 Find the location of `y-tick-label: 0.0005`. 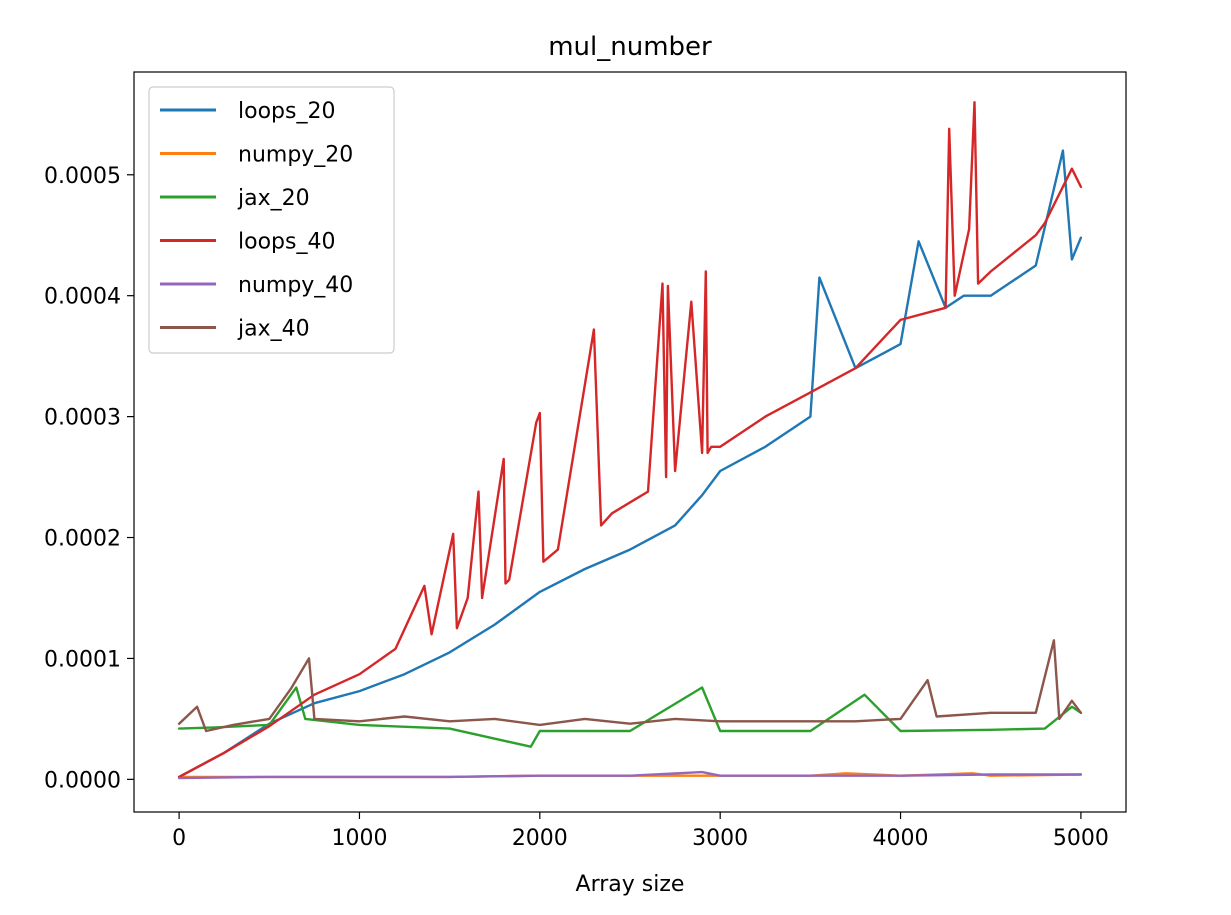

y-tick-label: 0.0005 is located at coordinates (82, 176).